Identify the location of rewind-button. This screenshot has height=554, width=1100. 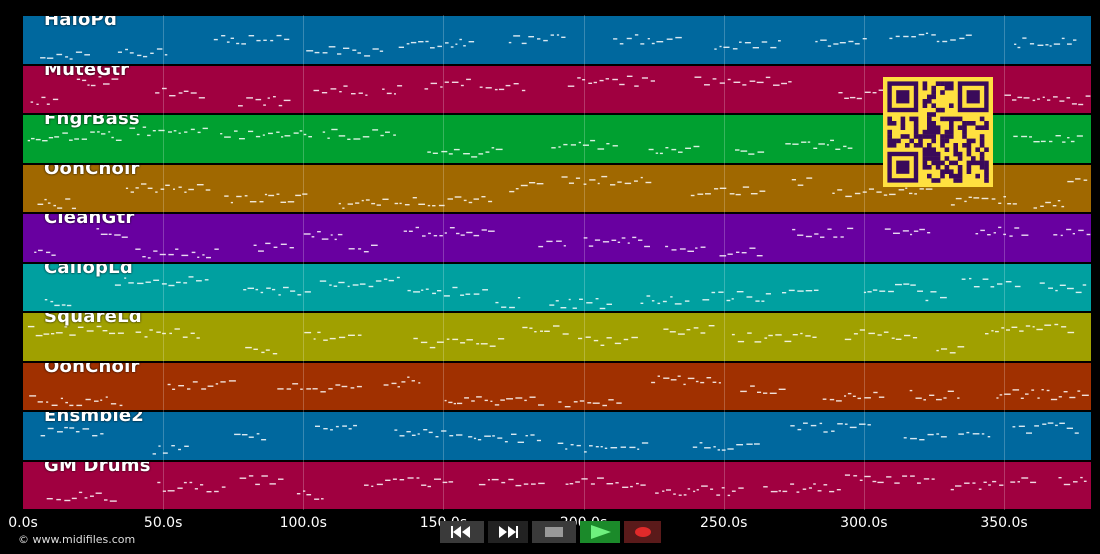
(462, 532).